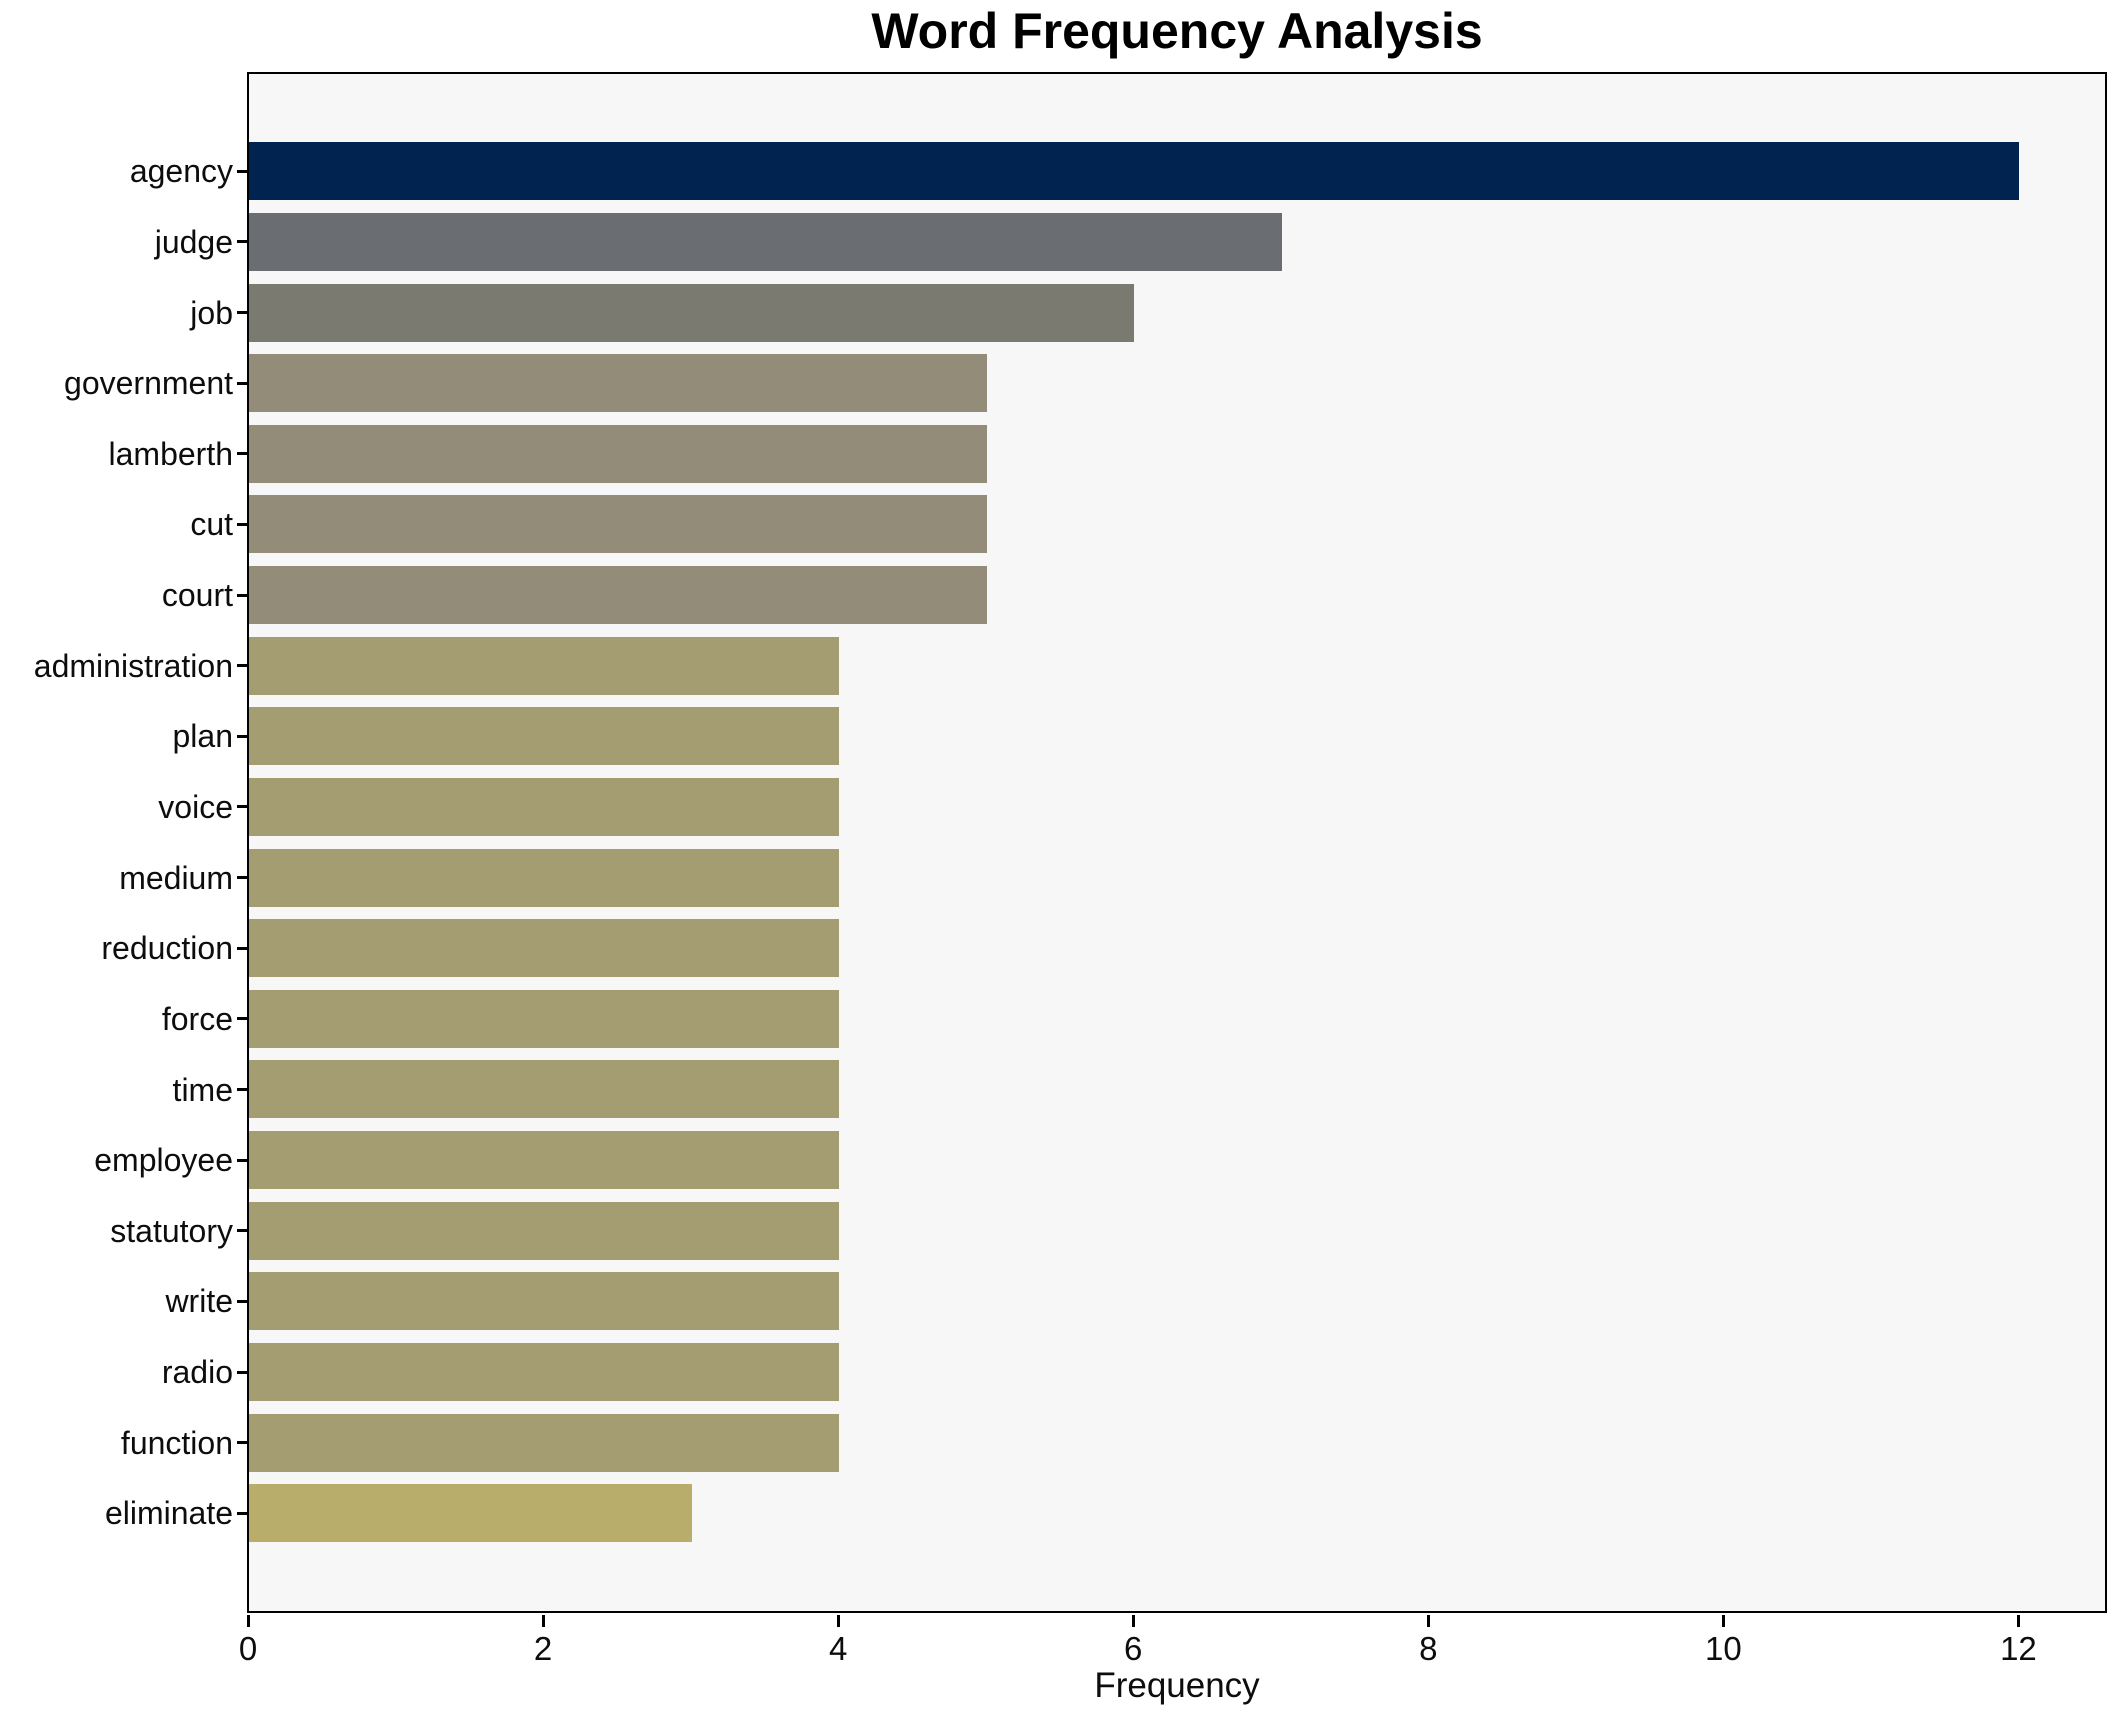 The width and height of the screenshot is (2126, 1722). Describe the element at coordinates (1177, 1685) in the screenshot. I see `x-axis-label: Frequency` at that location.